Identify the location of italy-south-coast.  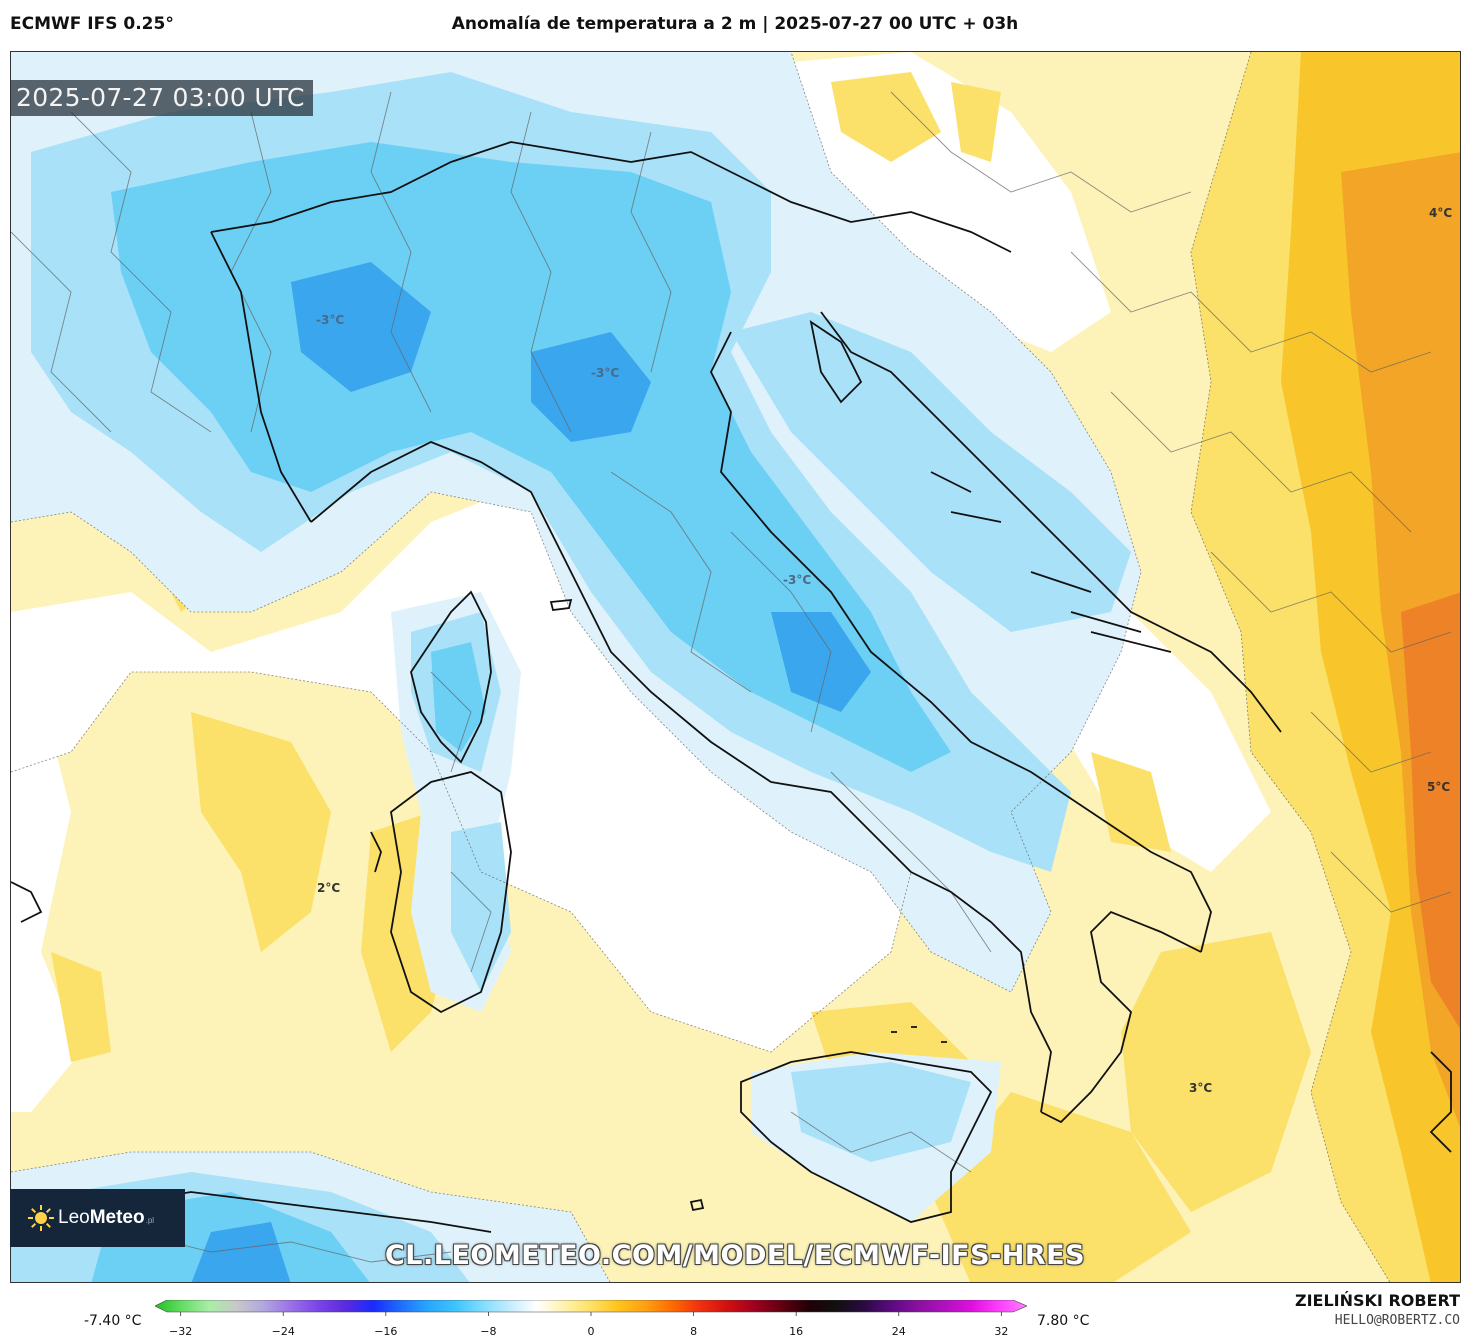
(1121, 1017).